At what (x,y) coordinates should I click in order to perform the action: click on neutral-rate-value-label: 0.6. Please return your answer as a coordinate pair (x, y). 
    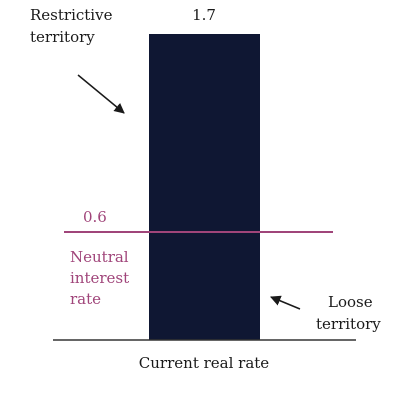
    Looking at the image, I should click on (95, 217).